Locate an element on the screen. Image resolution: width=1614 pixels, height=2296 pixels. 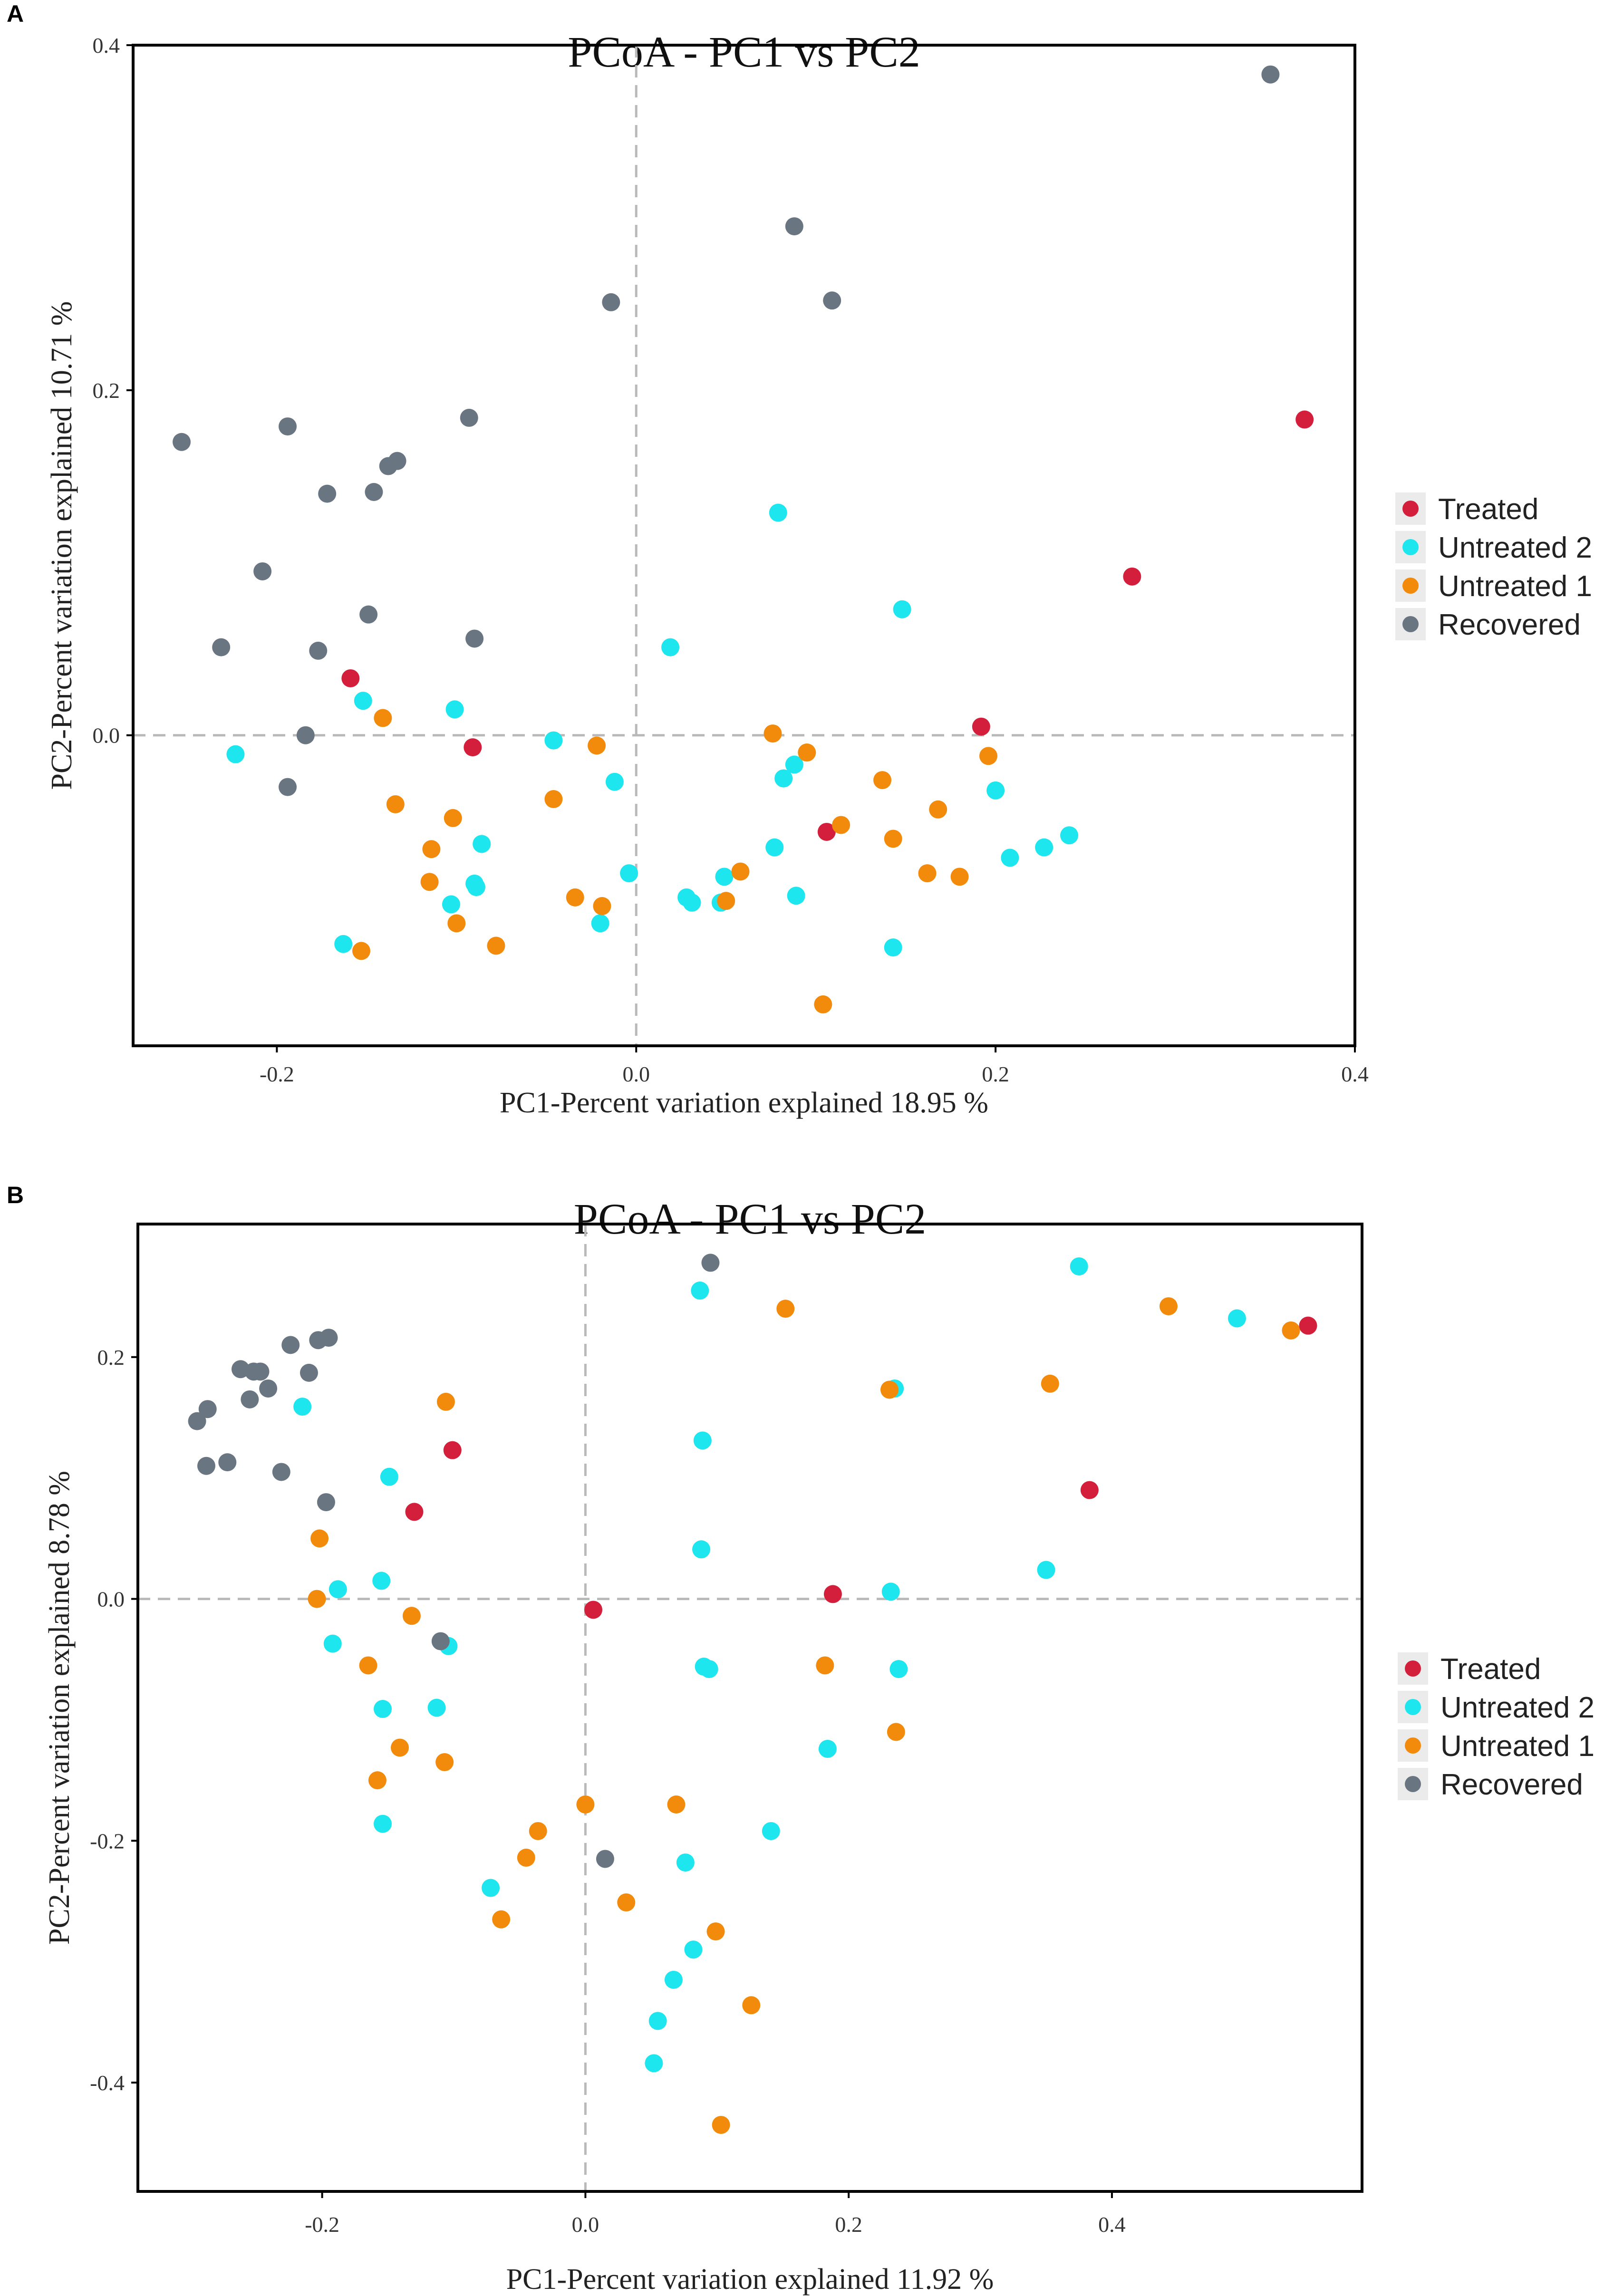
x-axis-label: PC1-Percent variation explained 11.92 % is located at coordinates (750, 2279).